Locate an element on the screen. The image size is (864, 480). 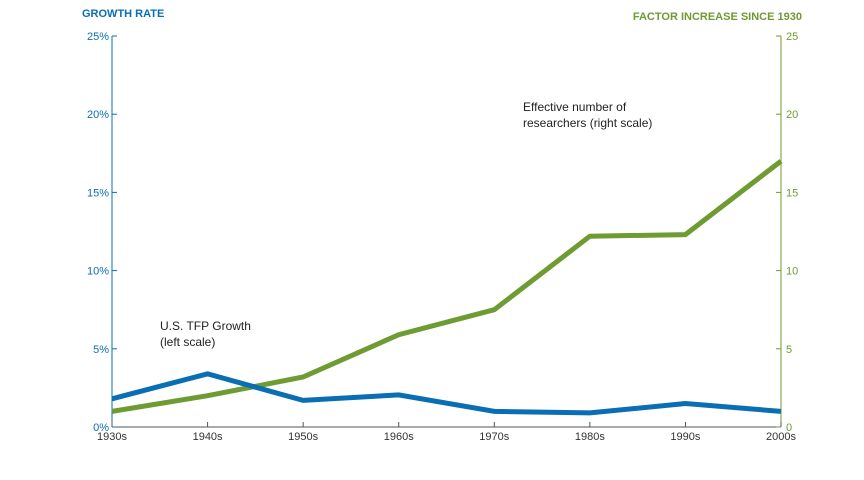
x-tick-label: 1980s is located at coordinates (590, 437).